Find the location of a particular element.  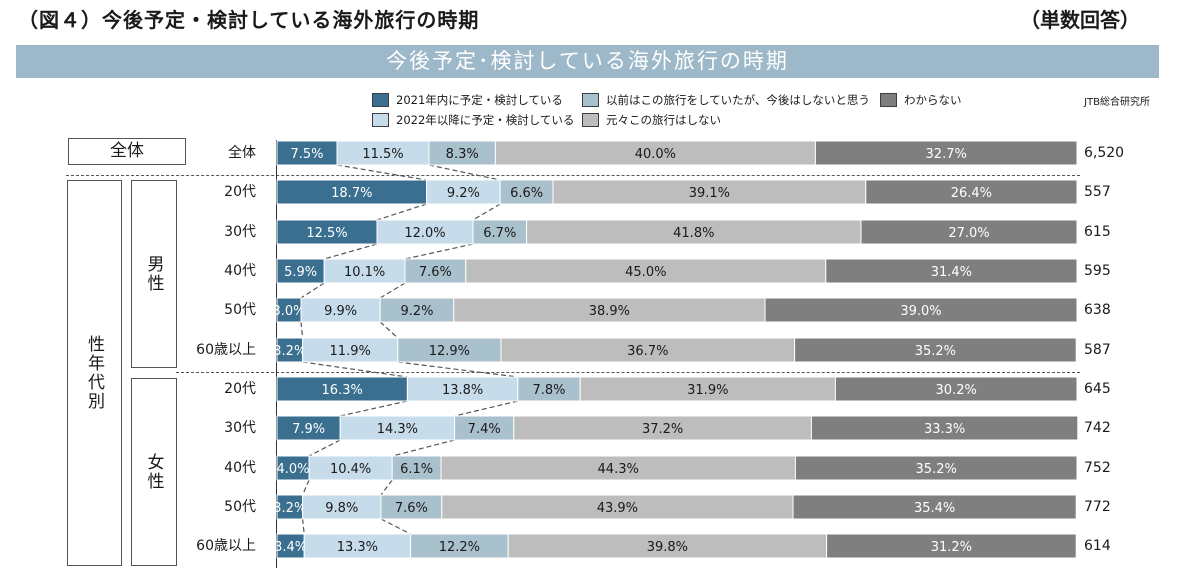

sample-size-label: 638 is located at coordinates (1097, 310).